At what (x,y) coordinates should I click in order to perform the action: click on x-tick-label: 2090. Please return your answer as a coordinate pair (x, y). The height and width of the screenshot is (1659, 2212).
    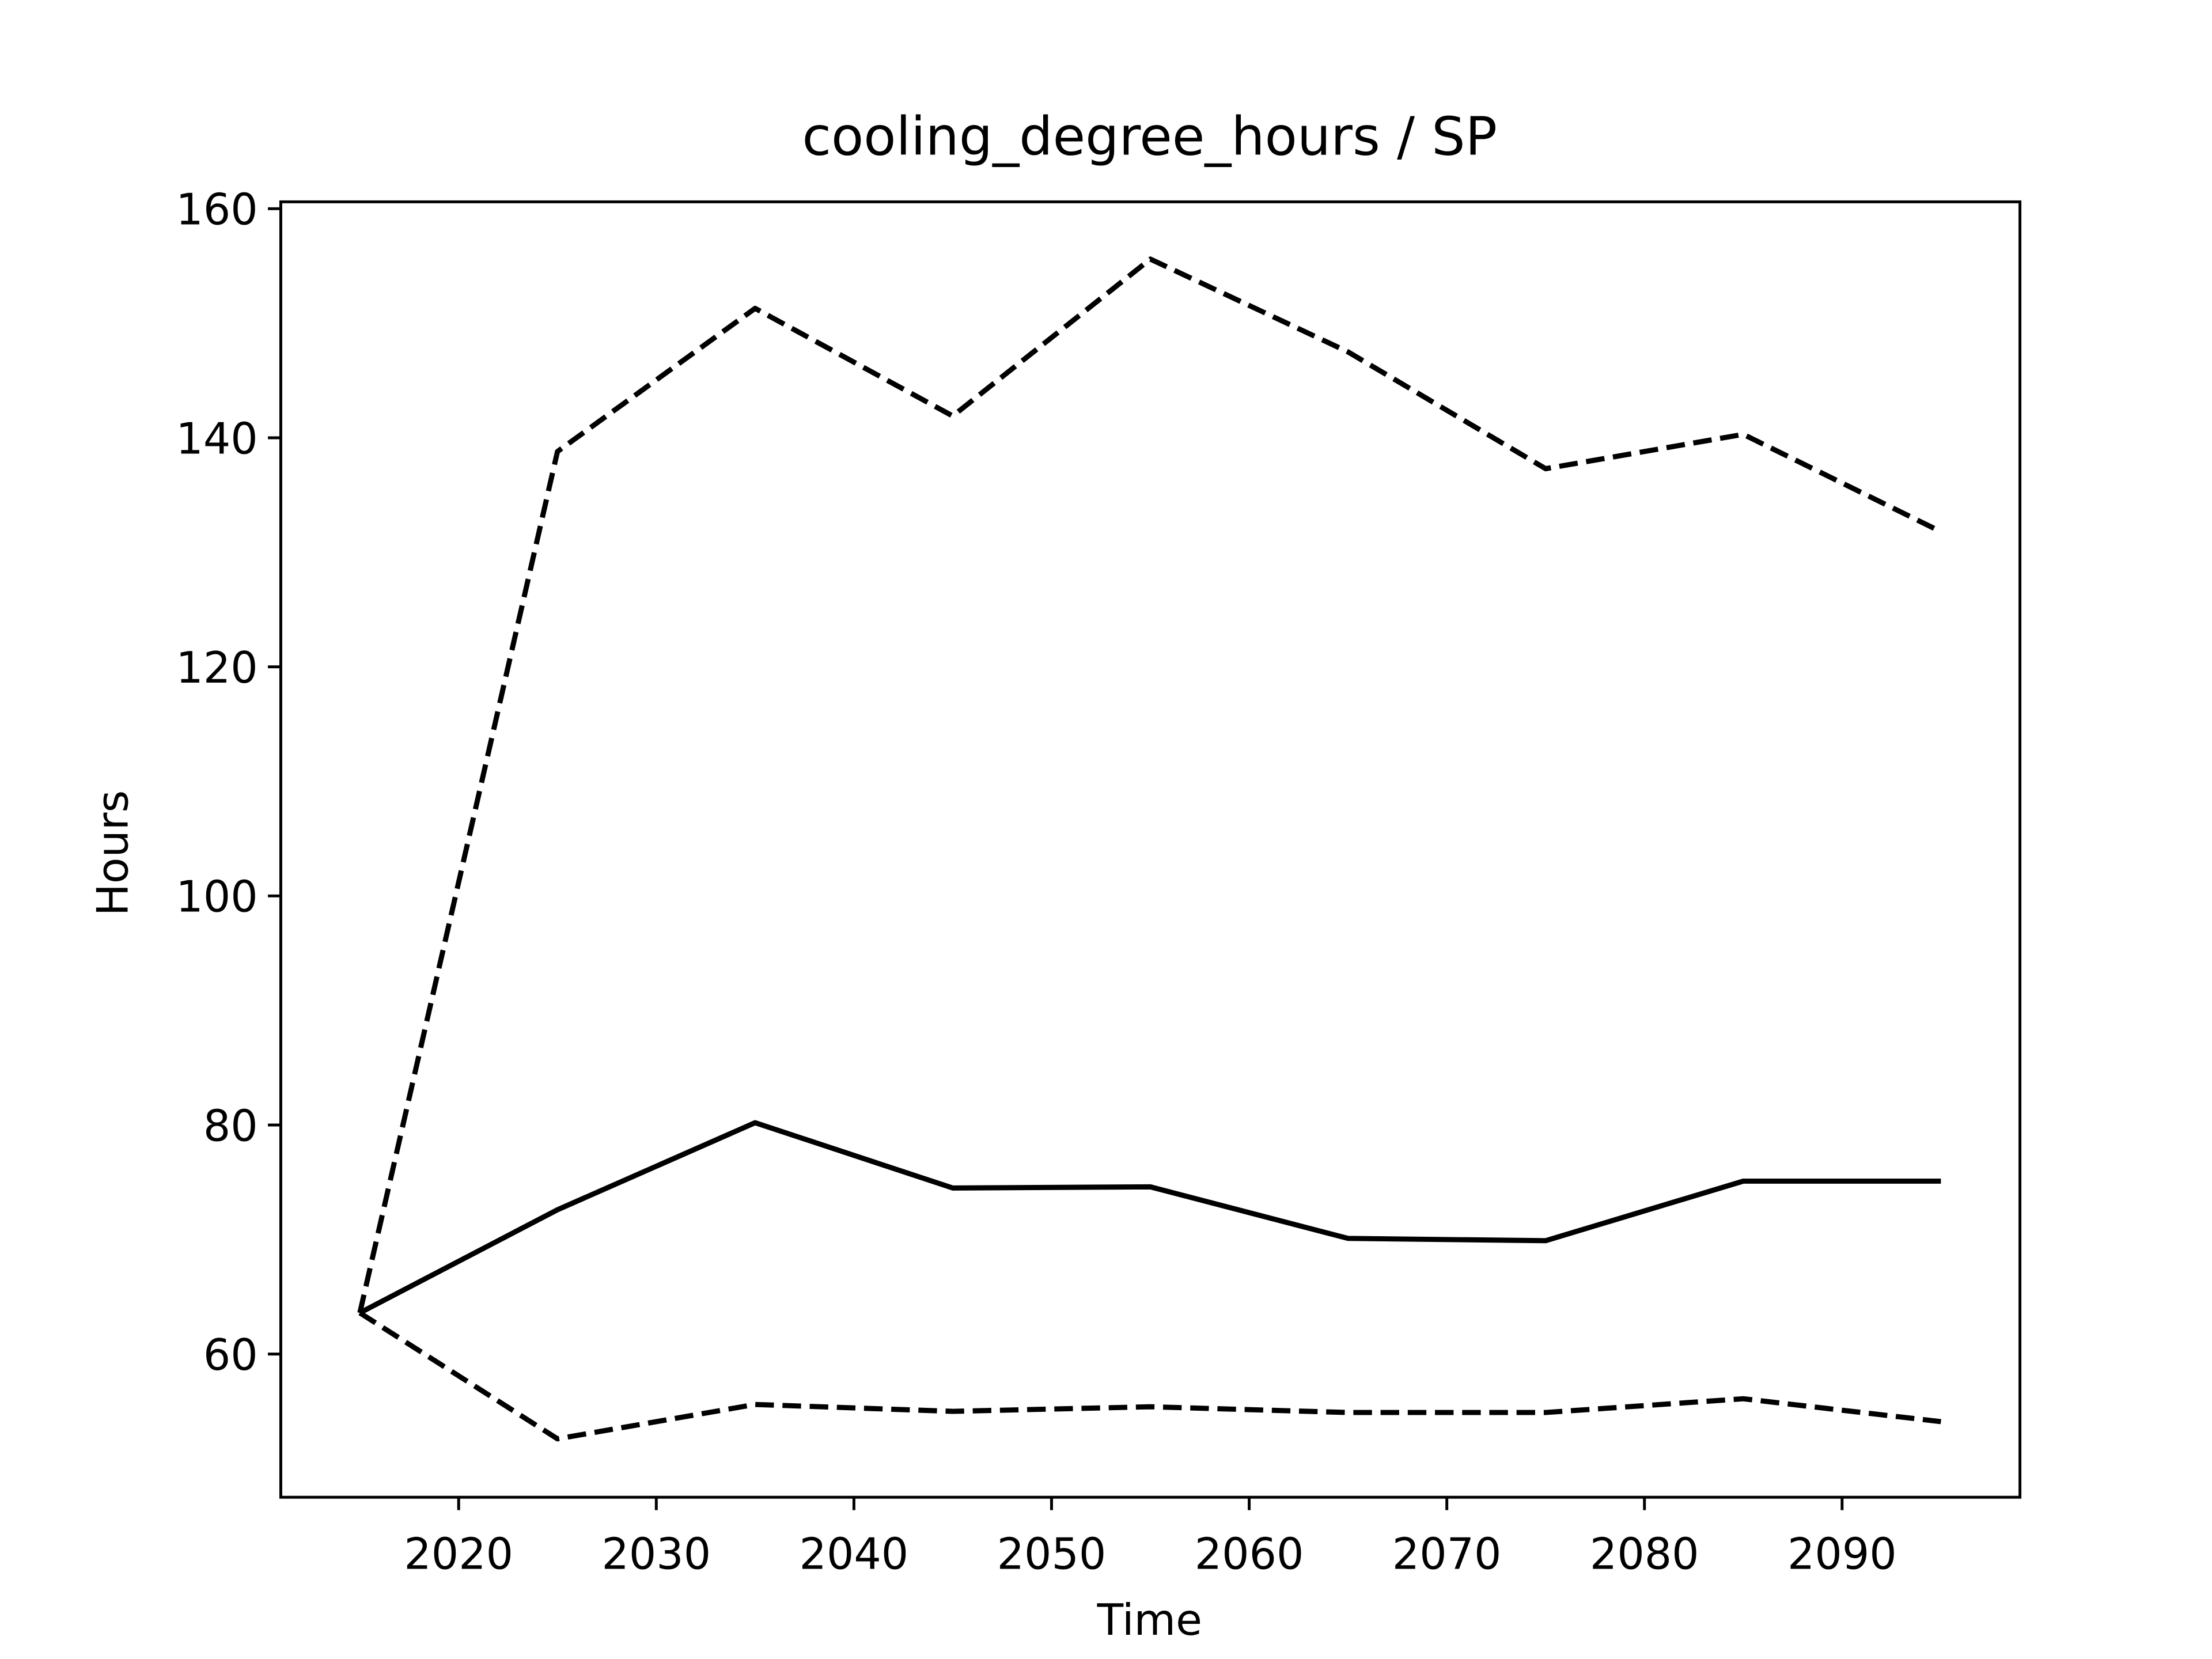
    Looking at the image, I should click on (1842, 1554).